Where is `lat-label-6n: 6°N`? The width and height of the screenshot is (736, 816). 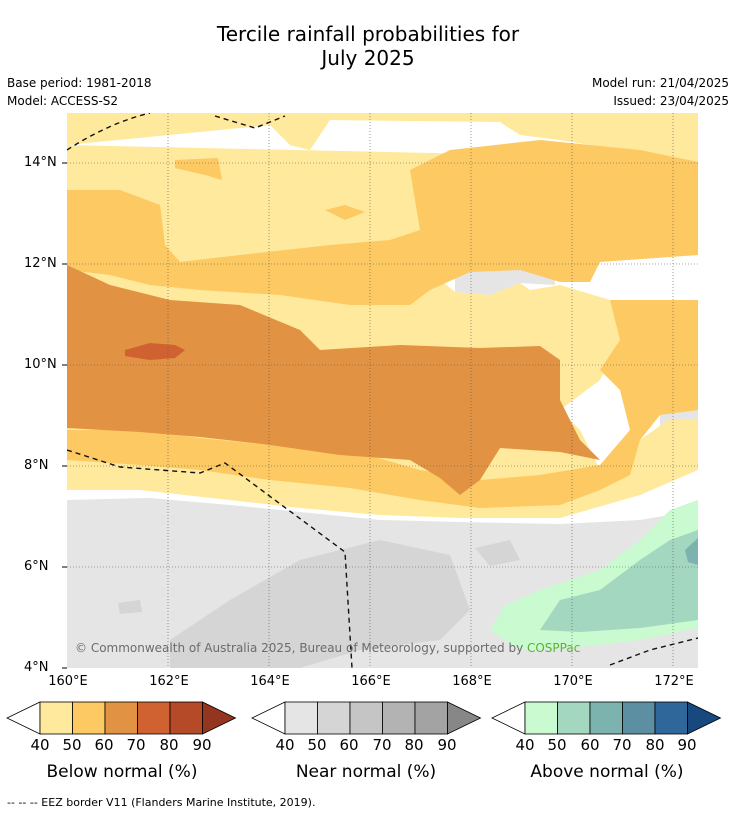
lat-label-6n: 6°N is located at coordinates (36, 566).